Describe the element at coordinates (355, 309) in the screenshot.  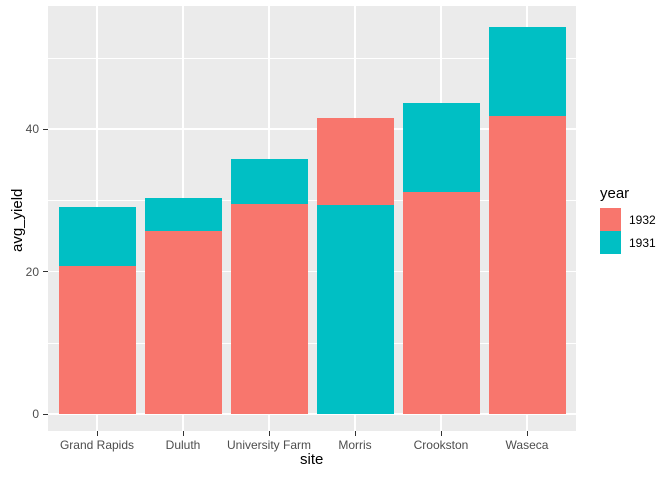
I see `bar-1931-morris` at that location.